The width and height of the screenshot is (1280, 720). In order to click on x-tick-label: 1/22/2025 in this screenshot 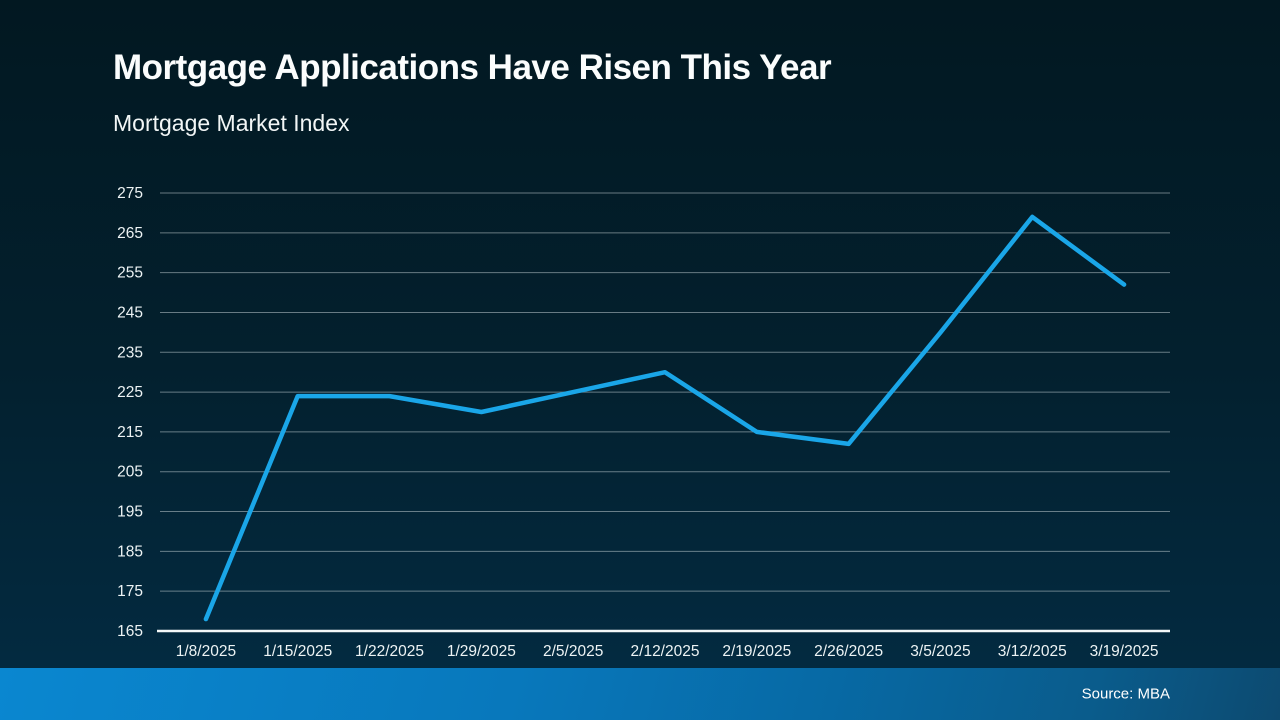, I will do `click(389, 651)`.